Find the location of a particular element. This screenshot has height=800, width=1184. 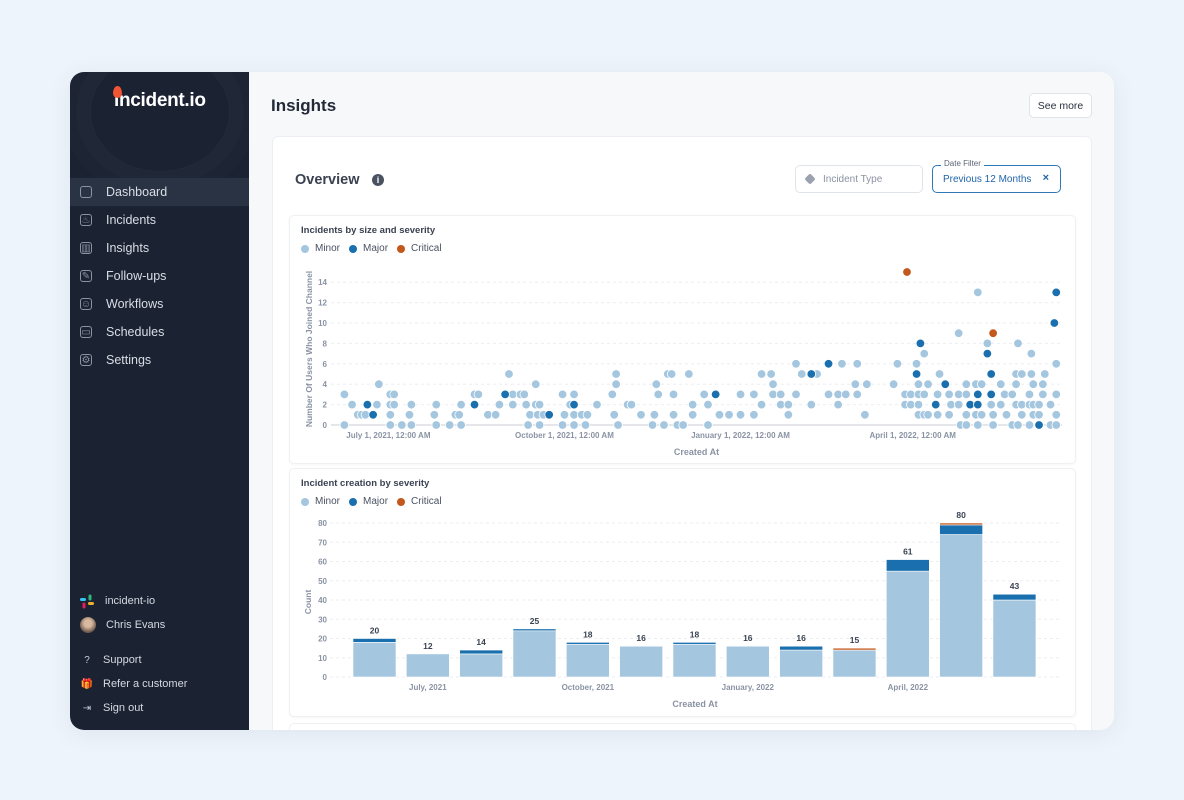

flame-icon is located at coordinates (117, 92).